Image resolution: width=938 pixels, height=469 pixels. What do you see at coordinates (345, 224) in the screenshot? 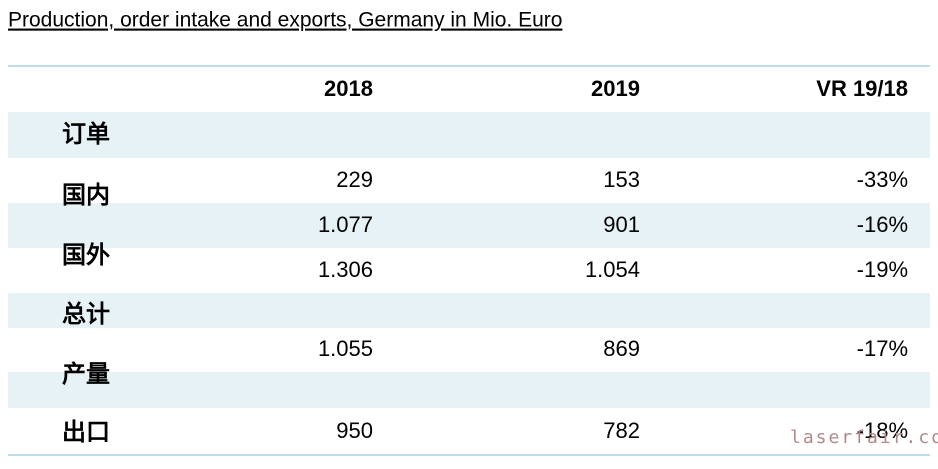
I see `cell: 1.077` at bounding box center [345, 224].